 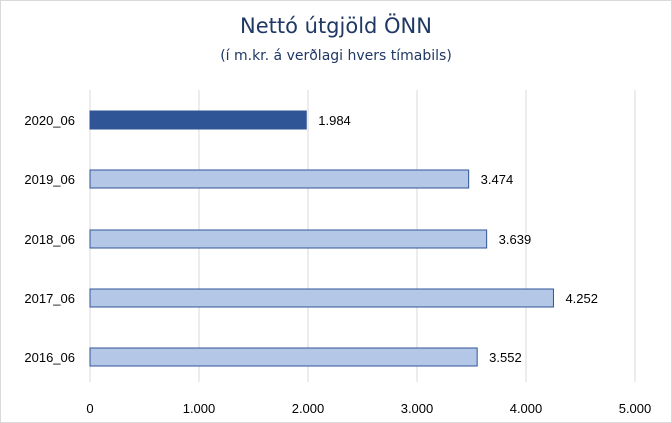 What do you see at coordinates (497, 179) in the screenshot?
I see `data-label: 3.474` at bounding box center [497, 179].